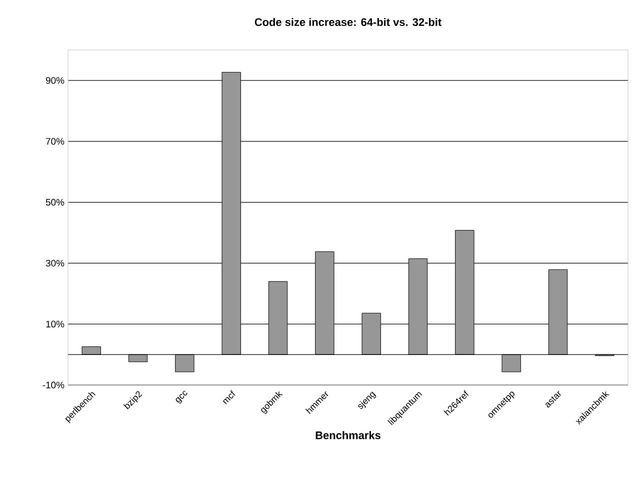 This screenshot has width=634, height=482. What do you see at coordinates (55, 80) in the screenshot?
I see `y-tick-label: 90%` at bounding box center [55, 80].